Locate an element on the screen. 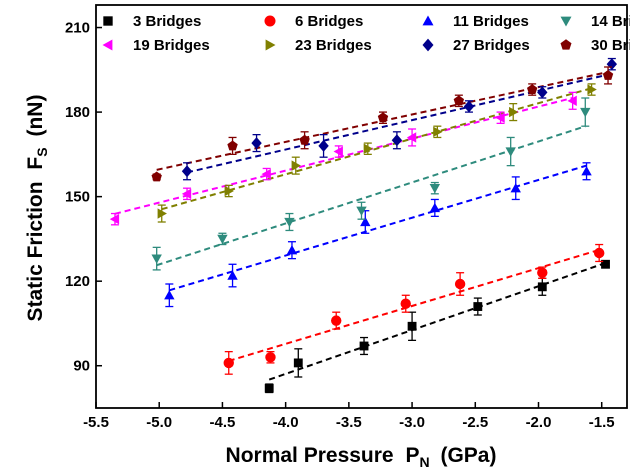  x-tick-label: -2.5 is located at coordinates (475, 422).